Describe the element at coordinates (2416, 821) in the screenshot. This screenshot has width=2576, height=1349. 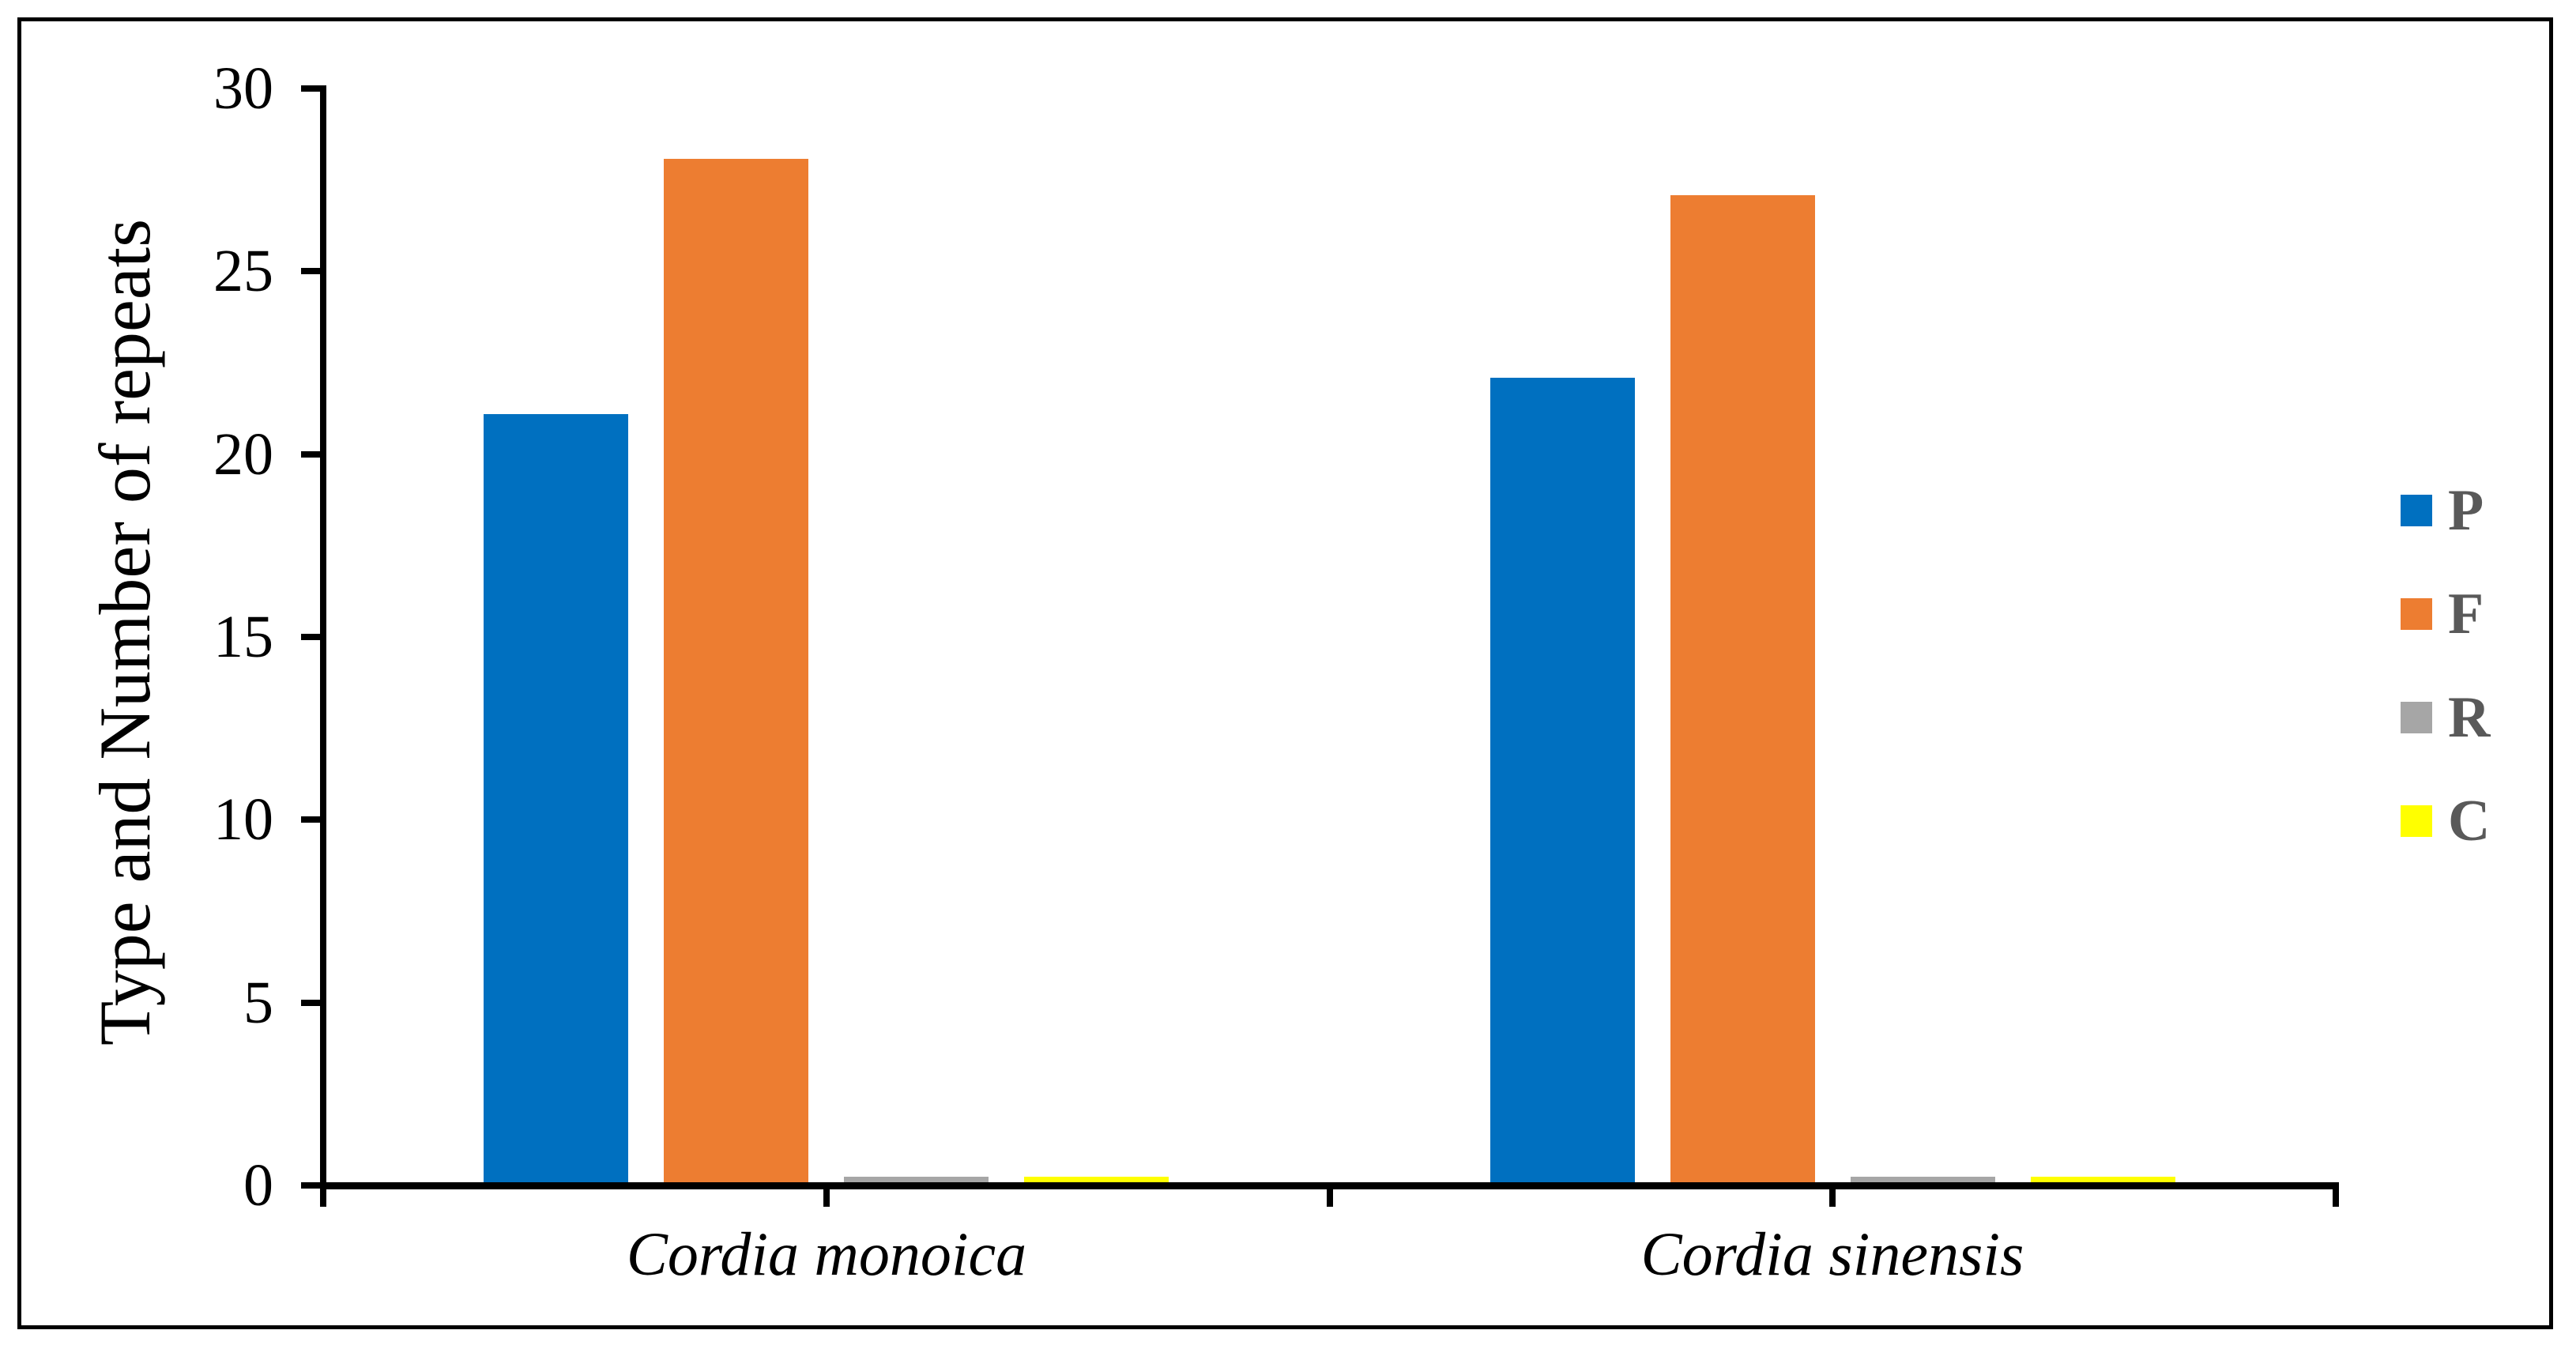
I see `legend-swatch-C` at that location.